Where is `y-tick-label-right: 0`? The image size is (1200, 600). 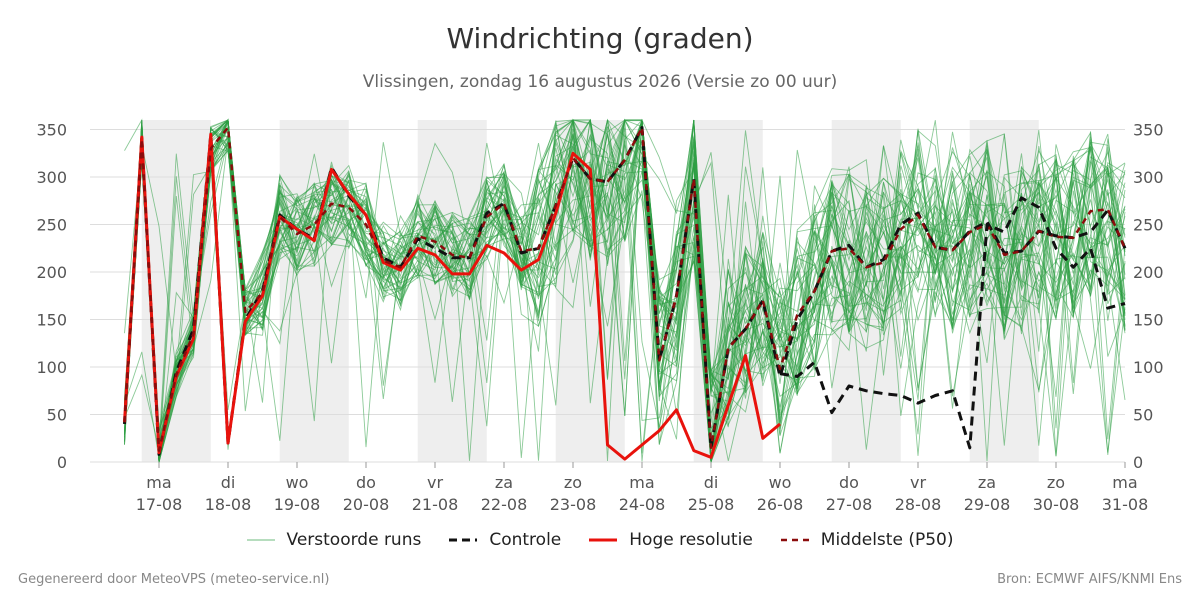 y-tick-label-right: 0 is located at coordinates (1138, 462).